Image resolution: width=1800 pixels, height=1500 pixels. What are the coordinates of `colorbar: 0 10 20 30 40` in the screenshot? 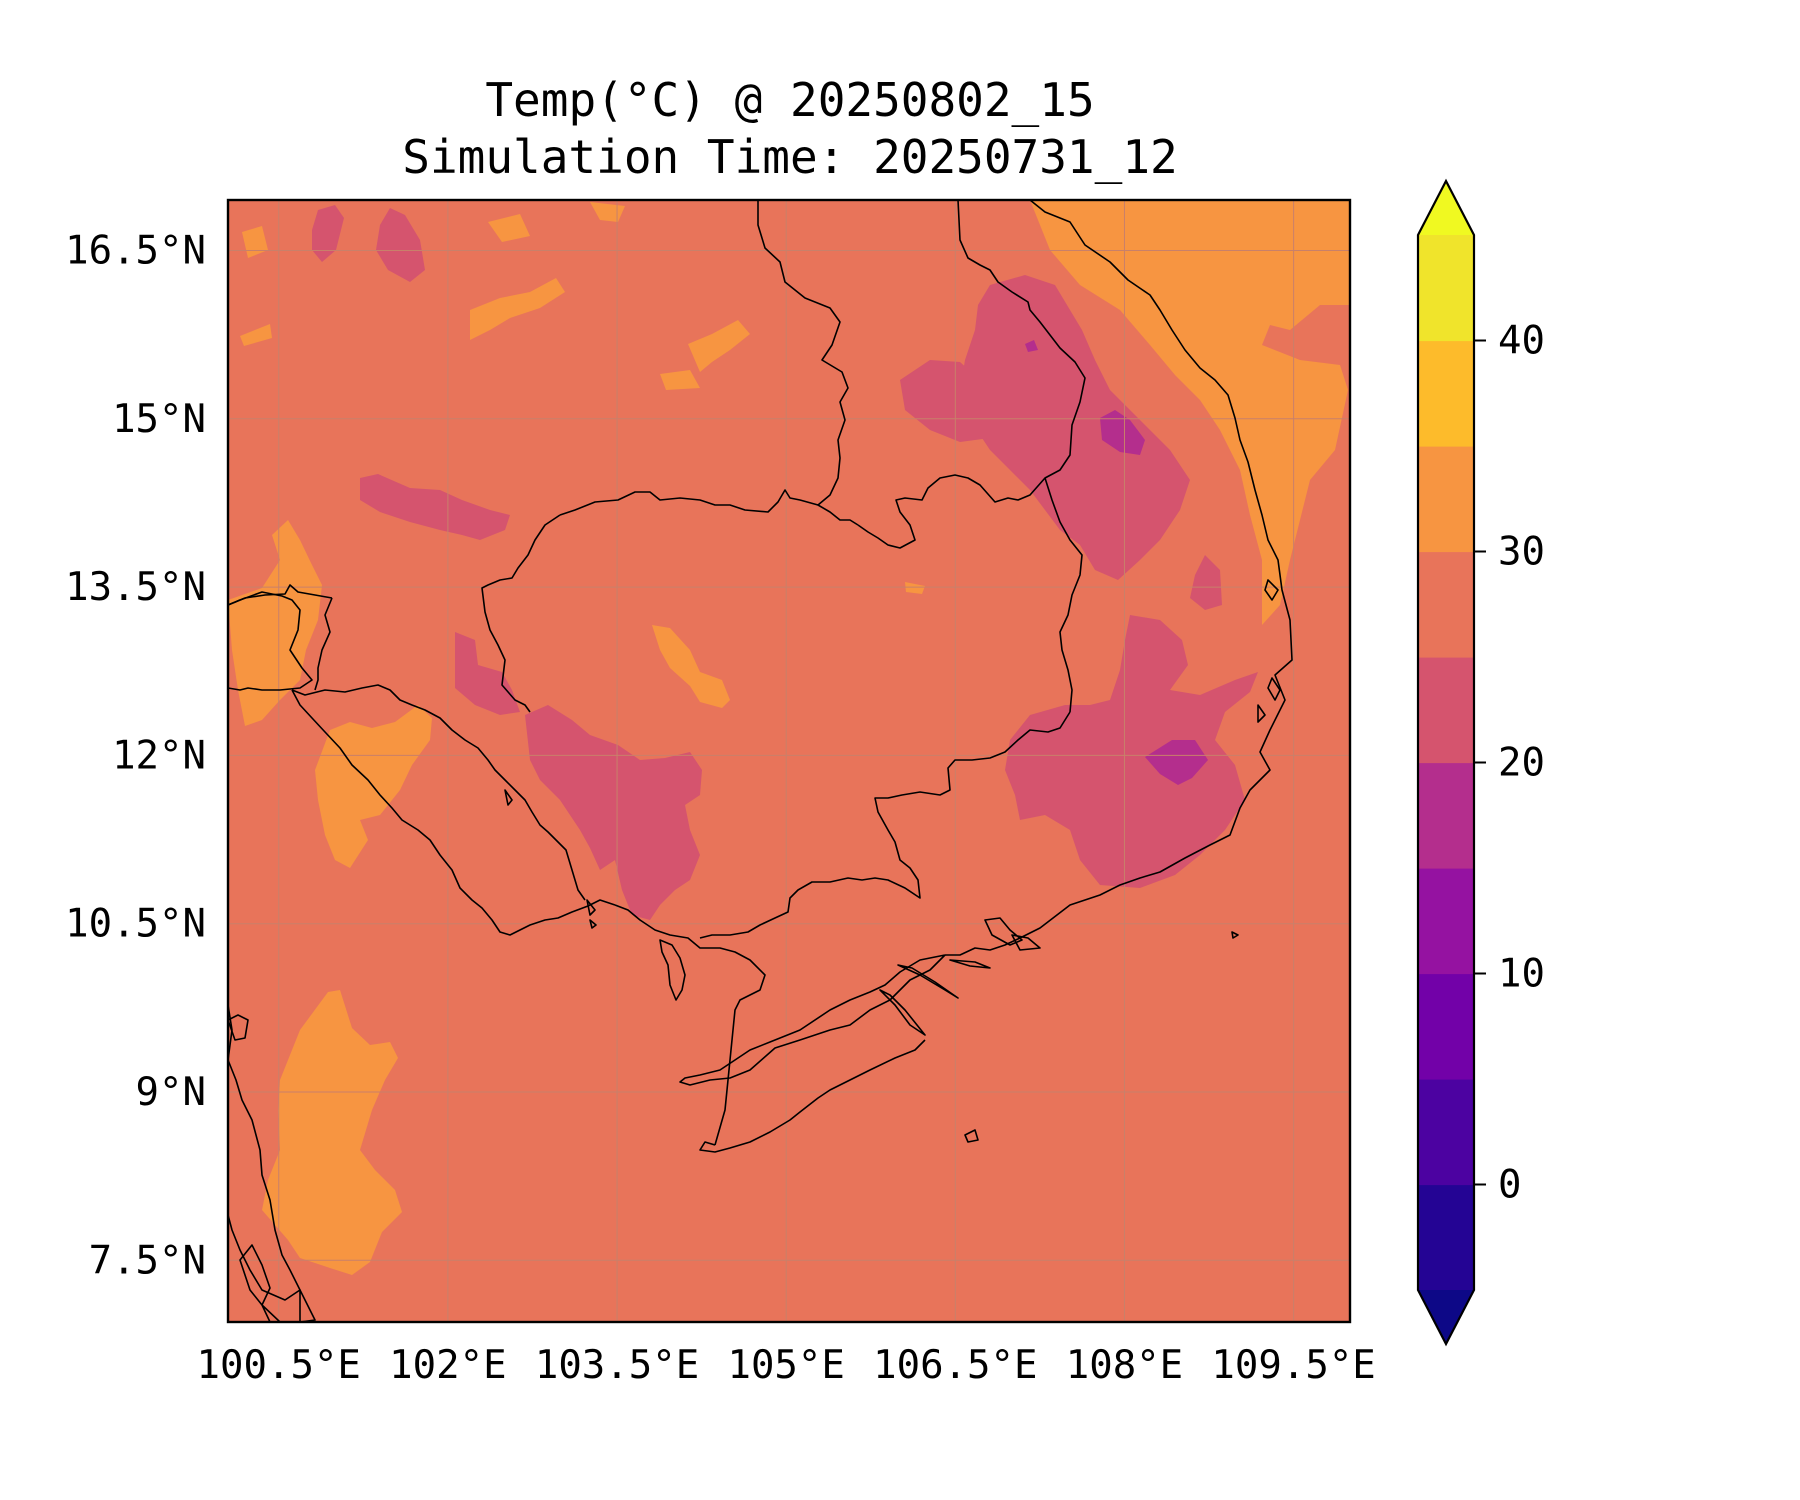 It's located at (1480, 762).